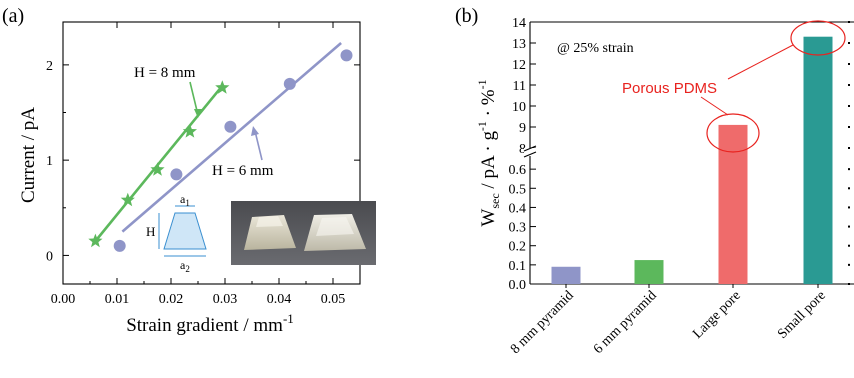 This screenshot has height=378, width=854. What do you see at coordinates (733, 133) in the screenshot?
I see `callout-circle-large-pore` at bounding box center [733, 133].